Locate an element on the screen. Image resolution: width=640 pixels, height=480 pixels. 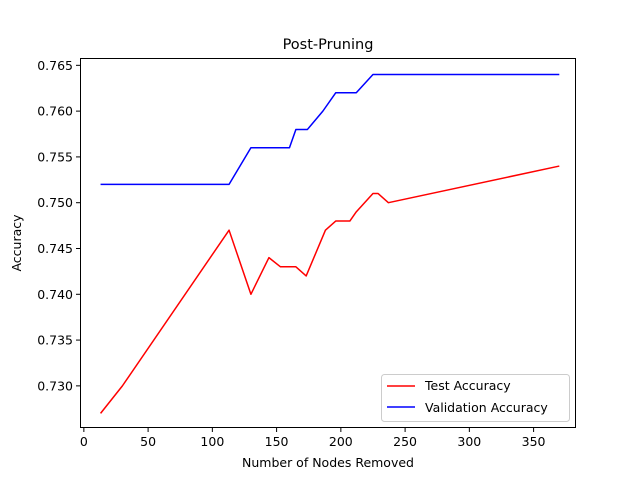
legend: Test Accuracy Validation Accuracy is located at coordinates (475, 398).